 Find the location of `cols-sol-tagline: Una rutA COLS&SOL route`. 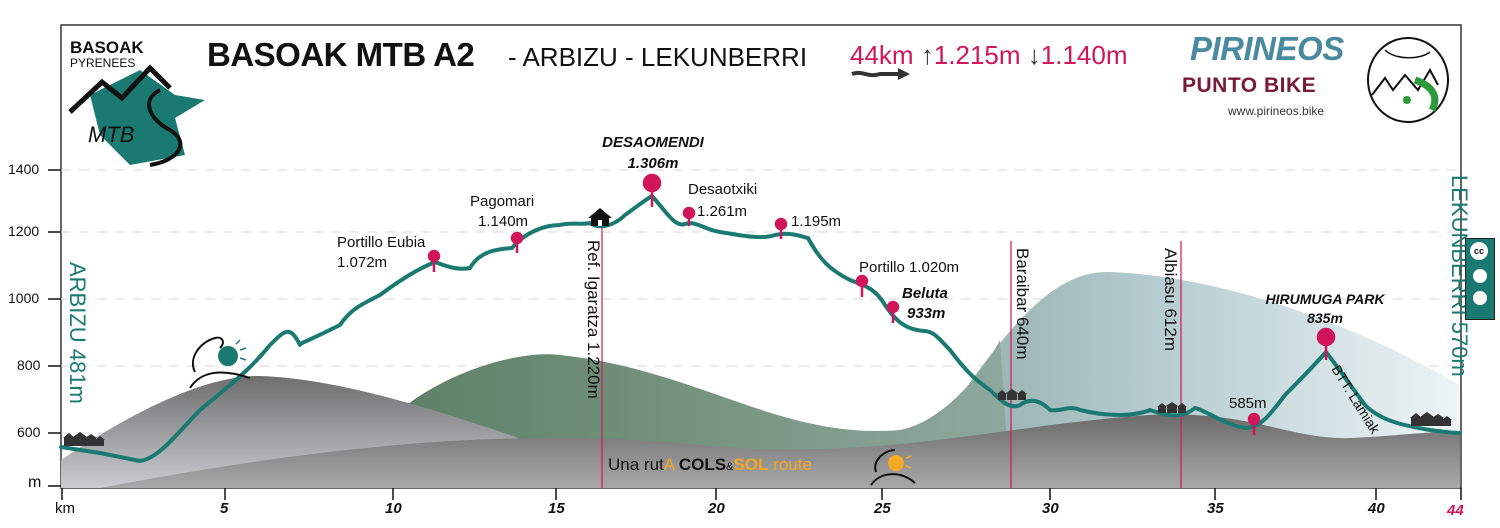

cols-sol-tagline: Una rutA COLS&SOL route is located at coordinates (710, 465).